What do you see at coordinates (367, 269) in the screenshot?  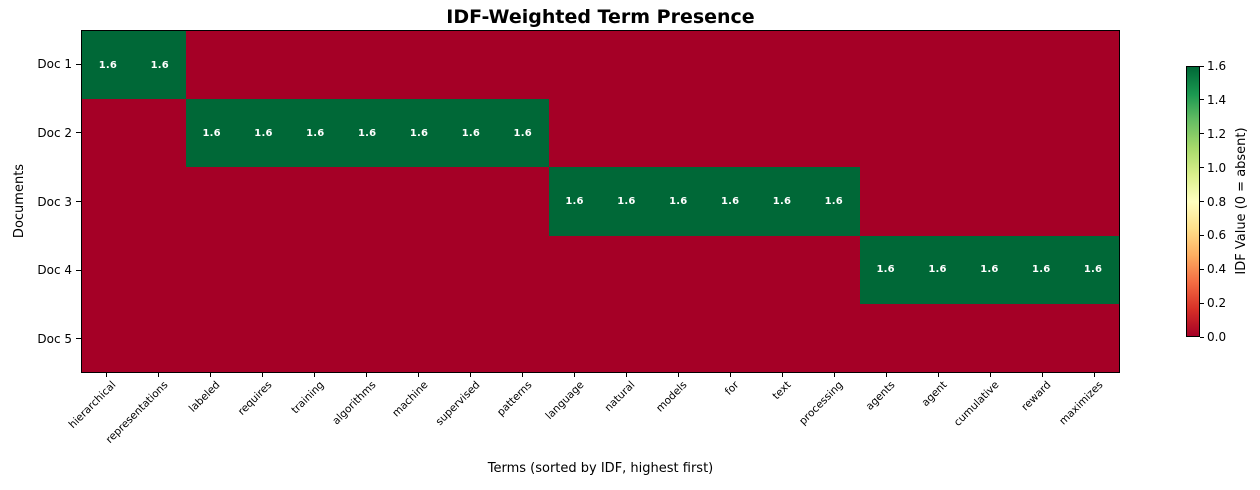 I see `heatmap-cell-doc-4-algorithms` at bounding box center [367, 269].